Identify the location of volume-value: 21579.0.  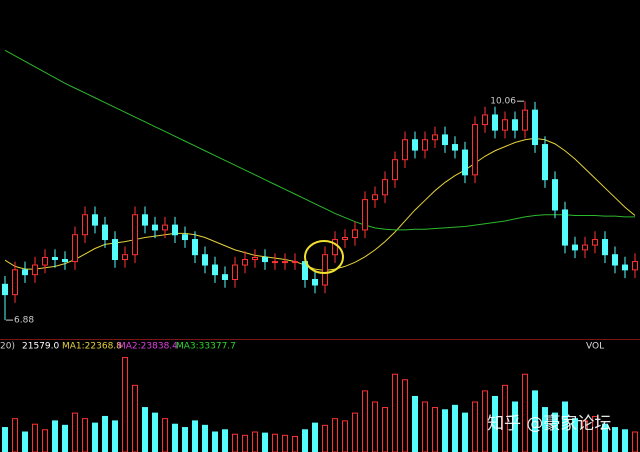
(40, 347).